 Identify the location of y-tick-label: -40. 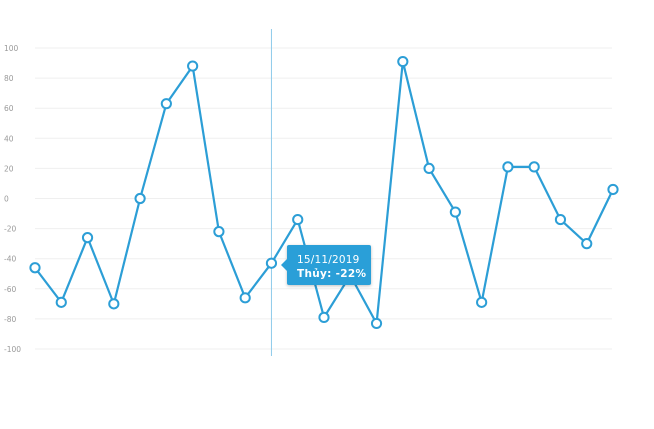
(10, 259).